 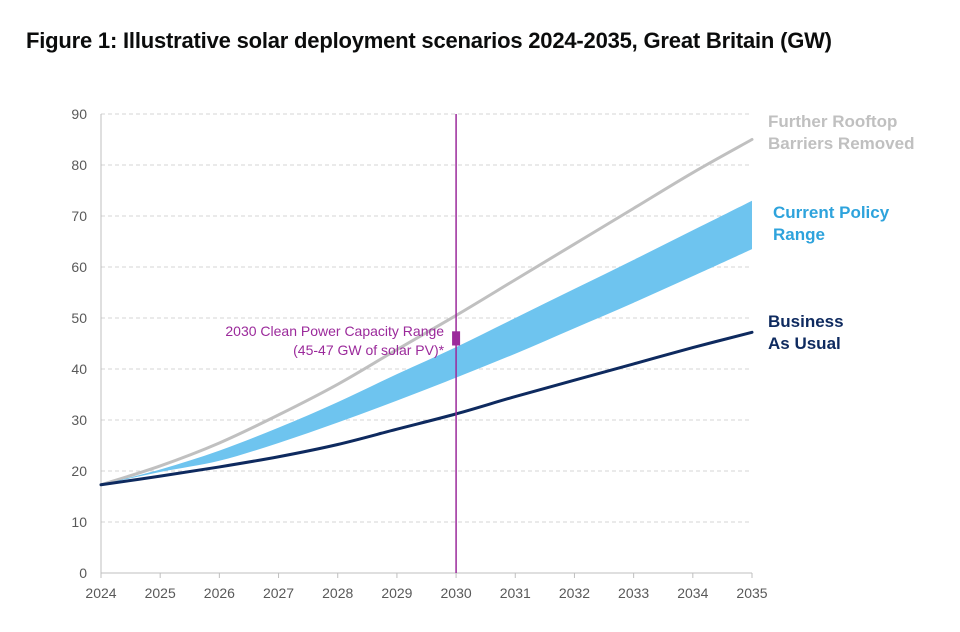 What do you see at coordinates (79, 420) in the screenshot?
I see `y-tick-label: 30` at bounding box center [79, 420].